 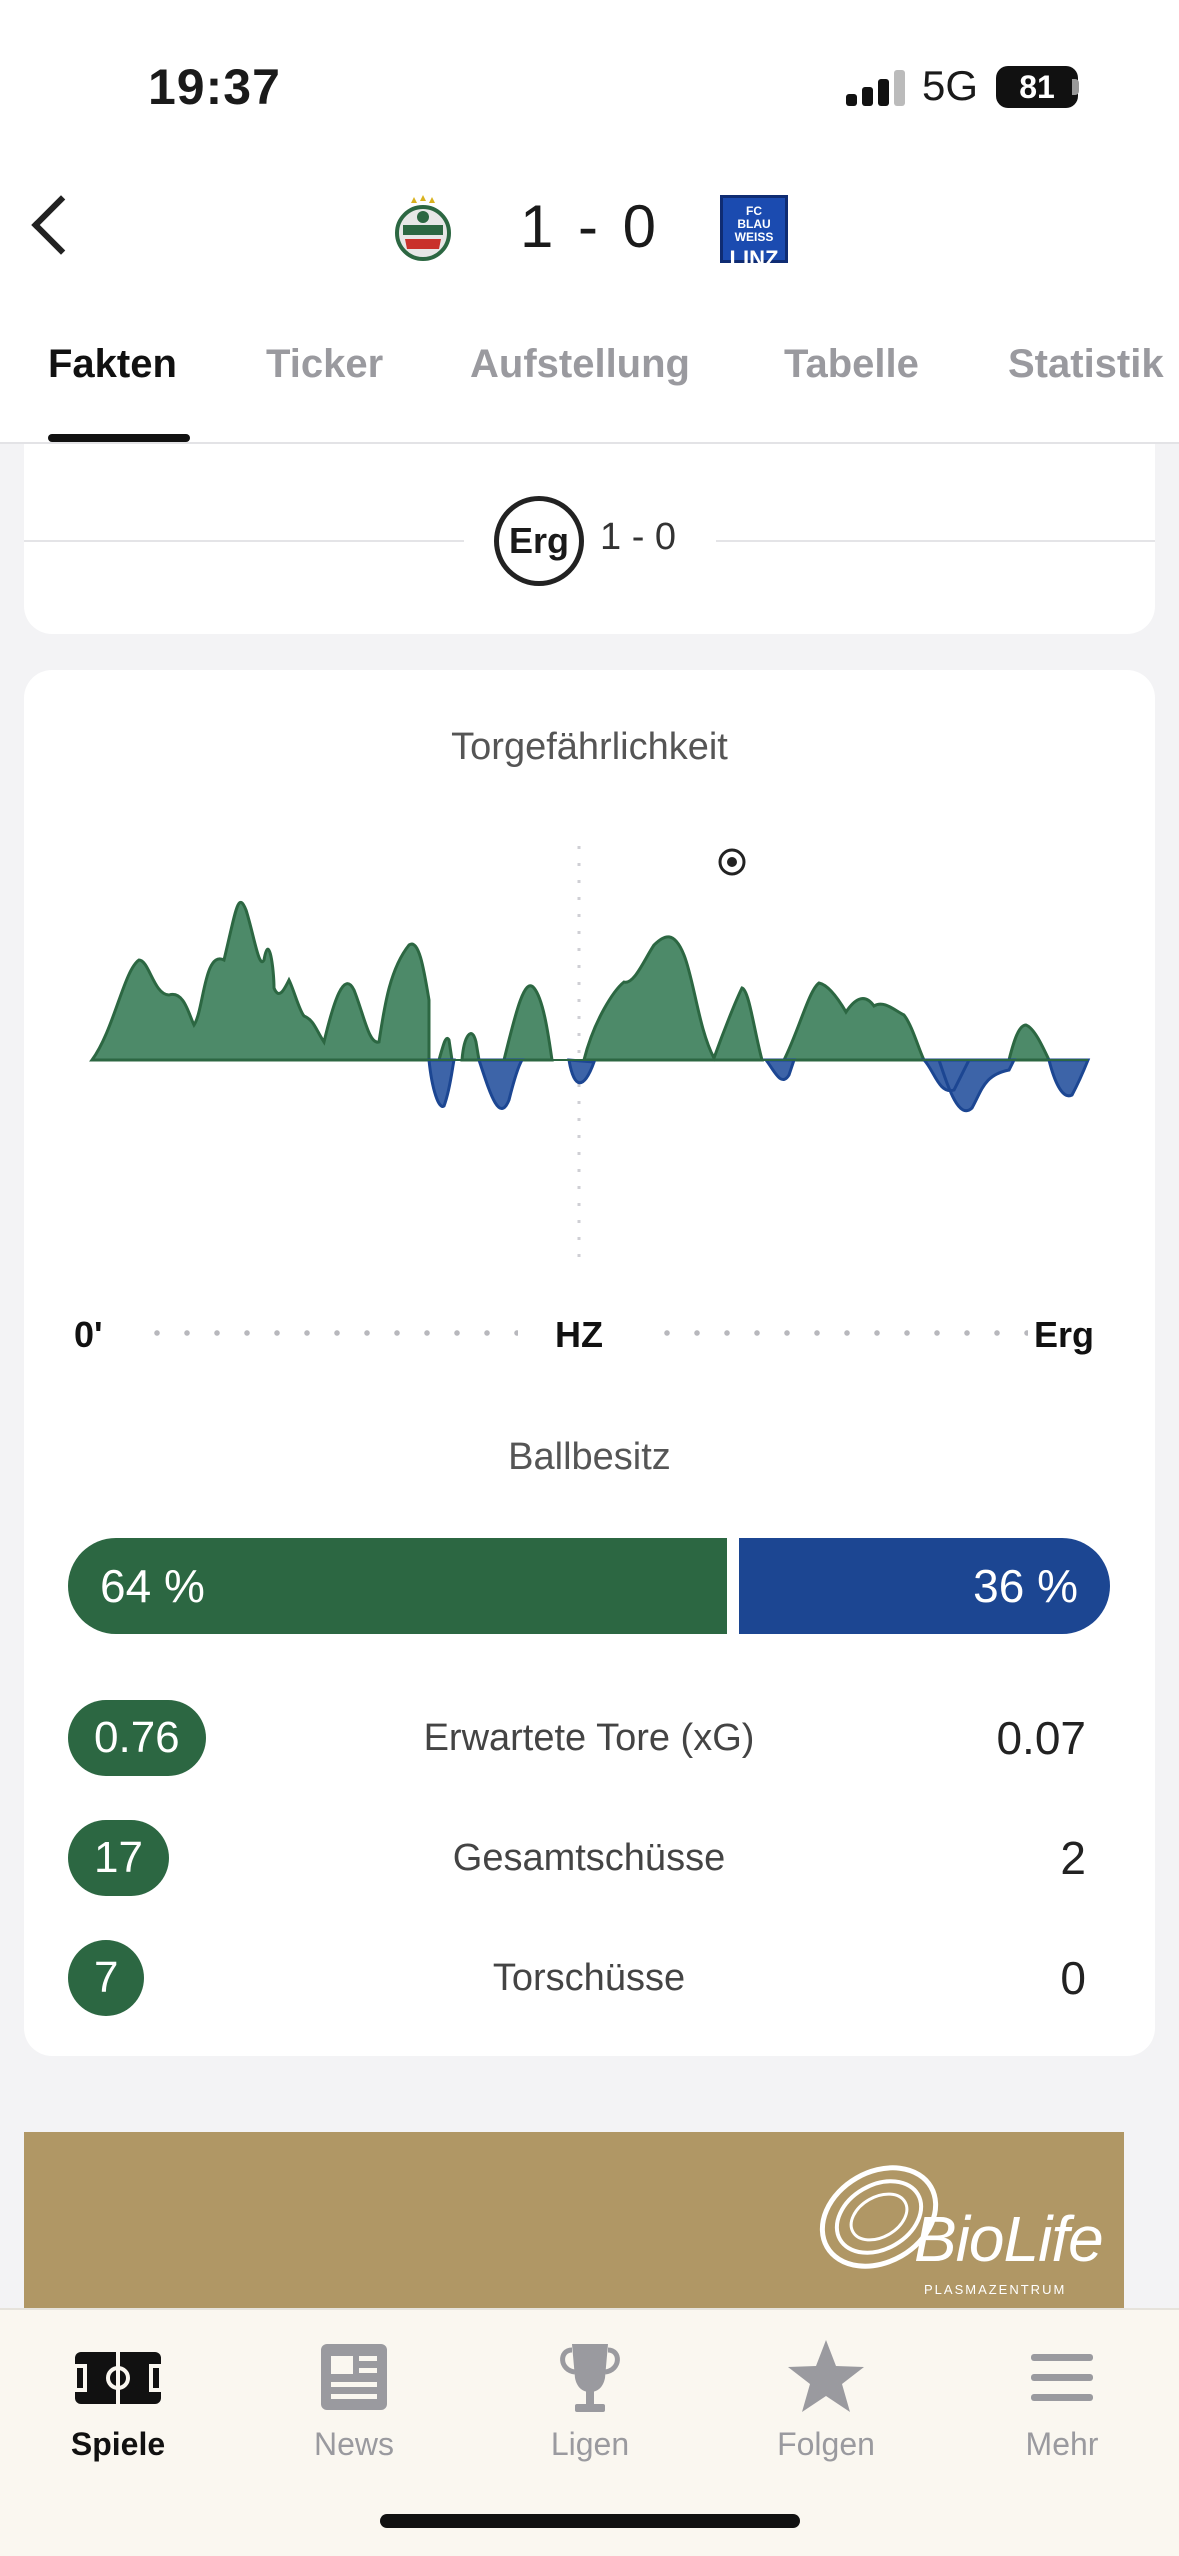 I want to click on tab-aufstellung: Aufstellung, so click(x=580, y=364).